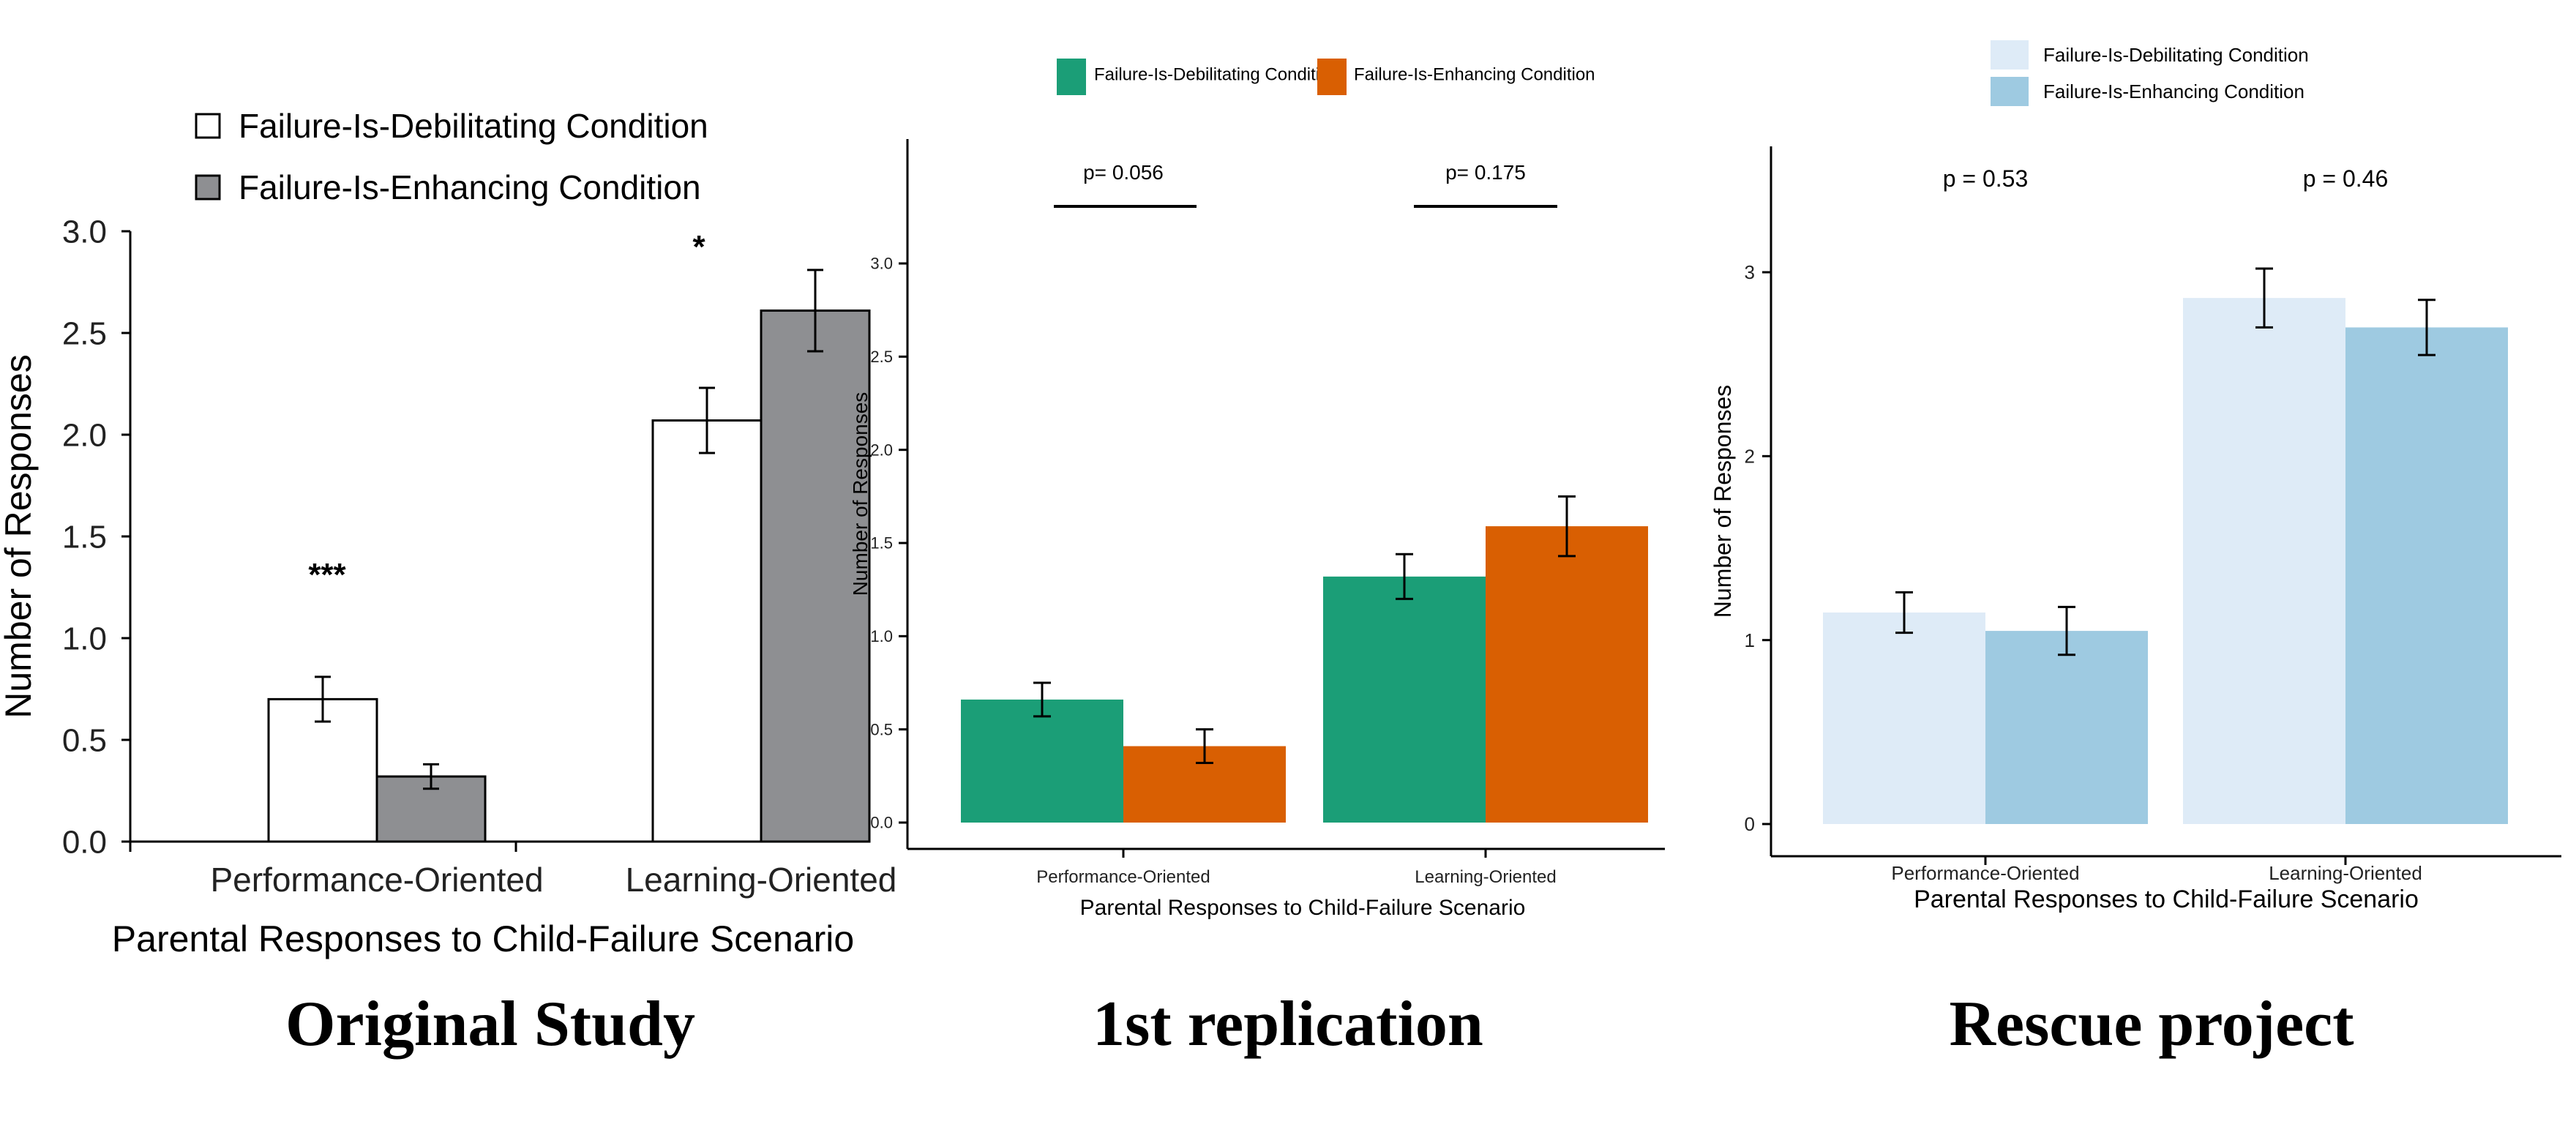 This screenshot has height=1127, width=2576. Describe the element at coordinates (84, 638) in the screenshot. I see `chart-0-y-tick-label: 1.0` at that location.